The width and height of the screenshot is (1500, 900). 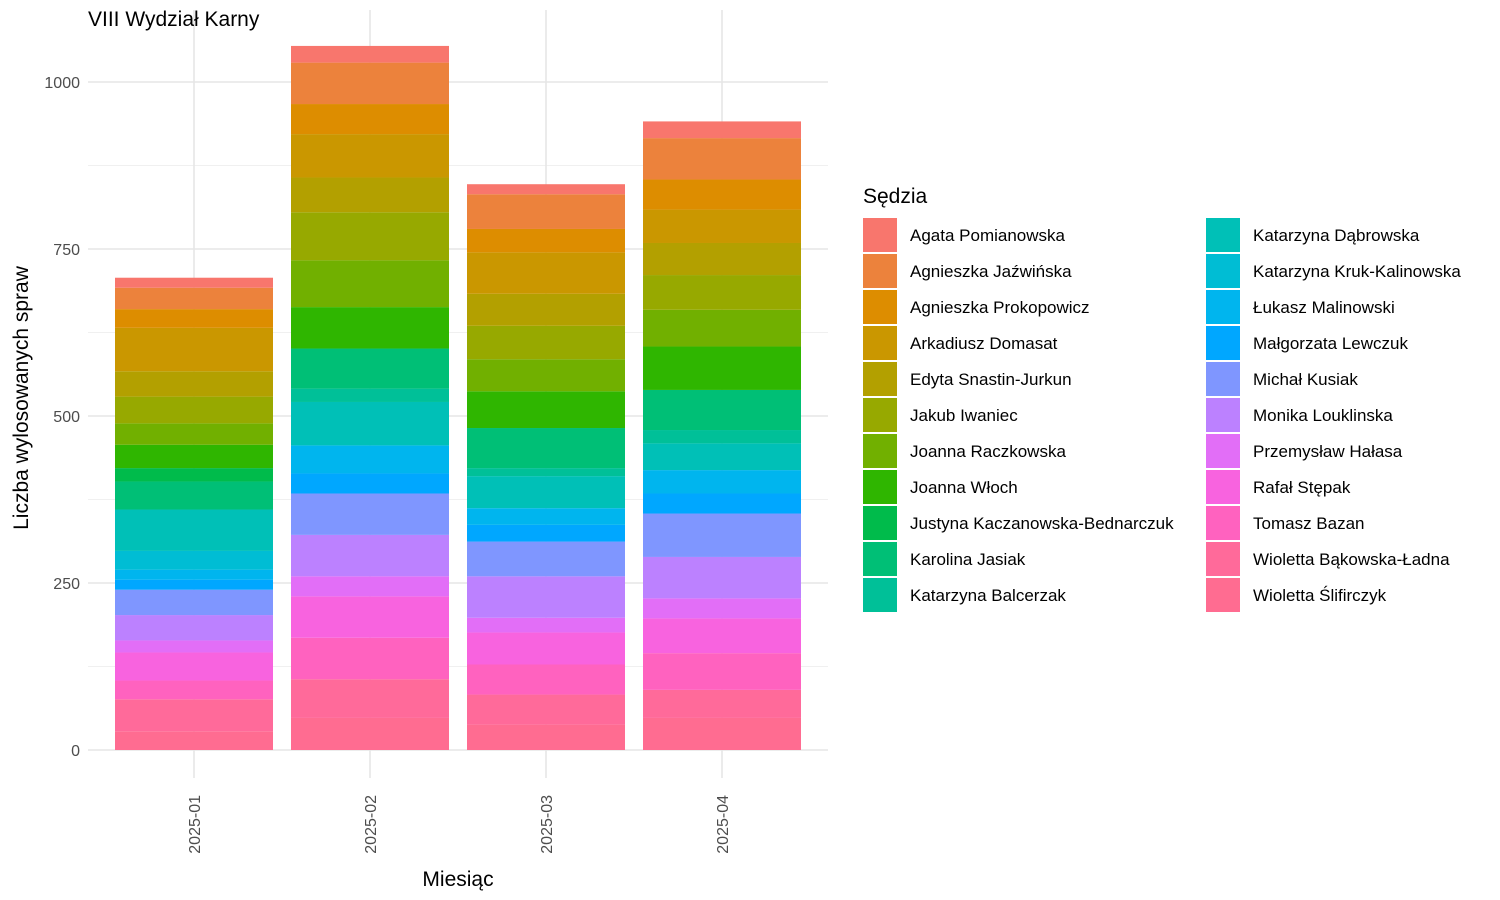 I want to click on chart-title: VIII Wydział Karny, so click(x=174, y=19).